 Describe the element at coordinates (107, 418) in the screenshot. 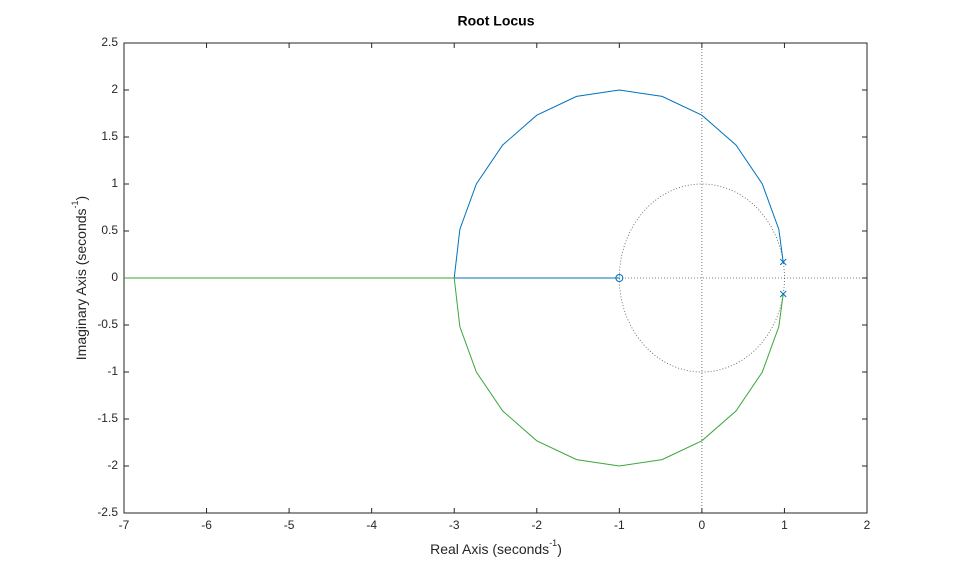

I see `y-tick-label: -1.5` at that location.